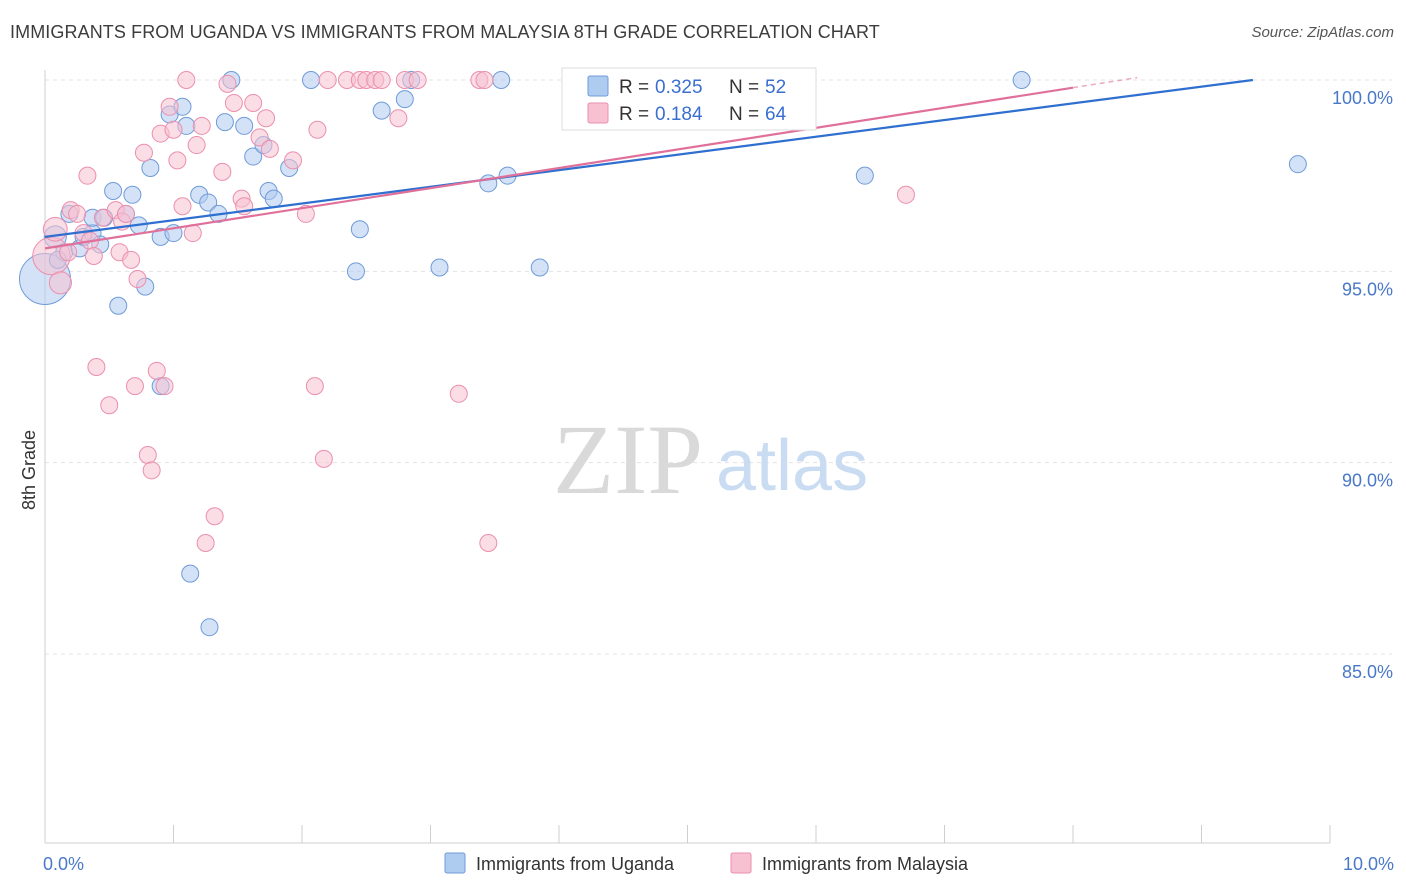 This screenshot has height=892, width=1406. Describe the element at coordinates (1362, 98) in the screenshot. I see `y-tick-label: 100.0%` at that location.